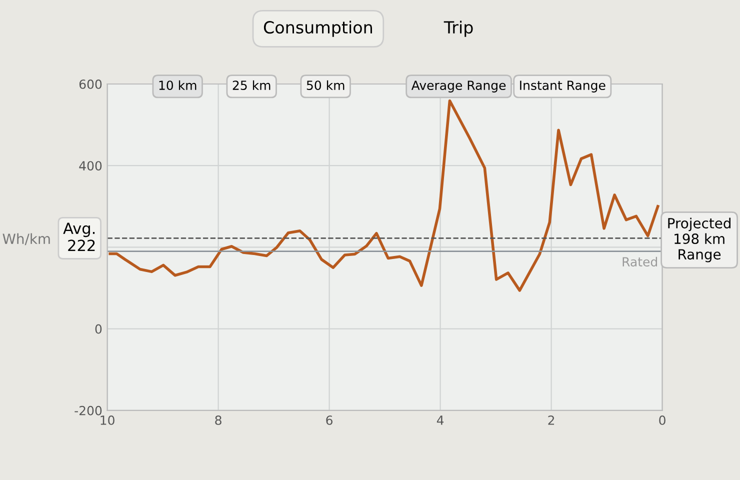  Describe the element at coordinates (26, 239) in the screenshot. I see `y-axis-title: Wh/km` at that location.